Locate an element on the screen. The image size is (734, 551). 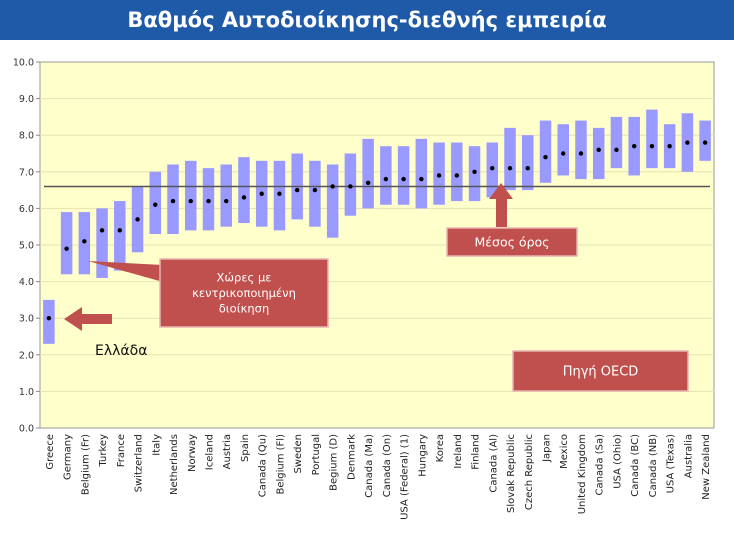
x-tick-label: Germany is located at coordinates (68, 457).